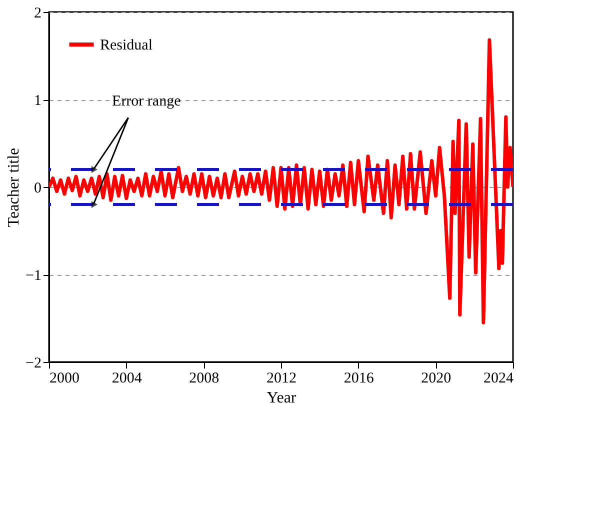 Image resolution: width=610 pixels, height=505 pixels. Describe the element at coordinates (34, 276) in the screenshot. I see `y-tick-label: −1` at that location.